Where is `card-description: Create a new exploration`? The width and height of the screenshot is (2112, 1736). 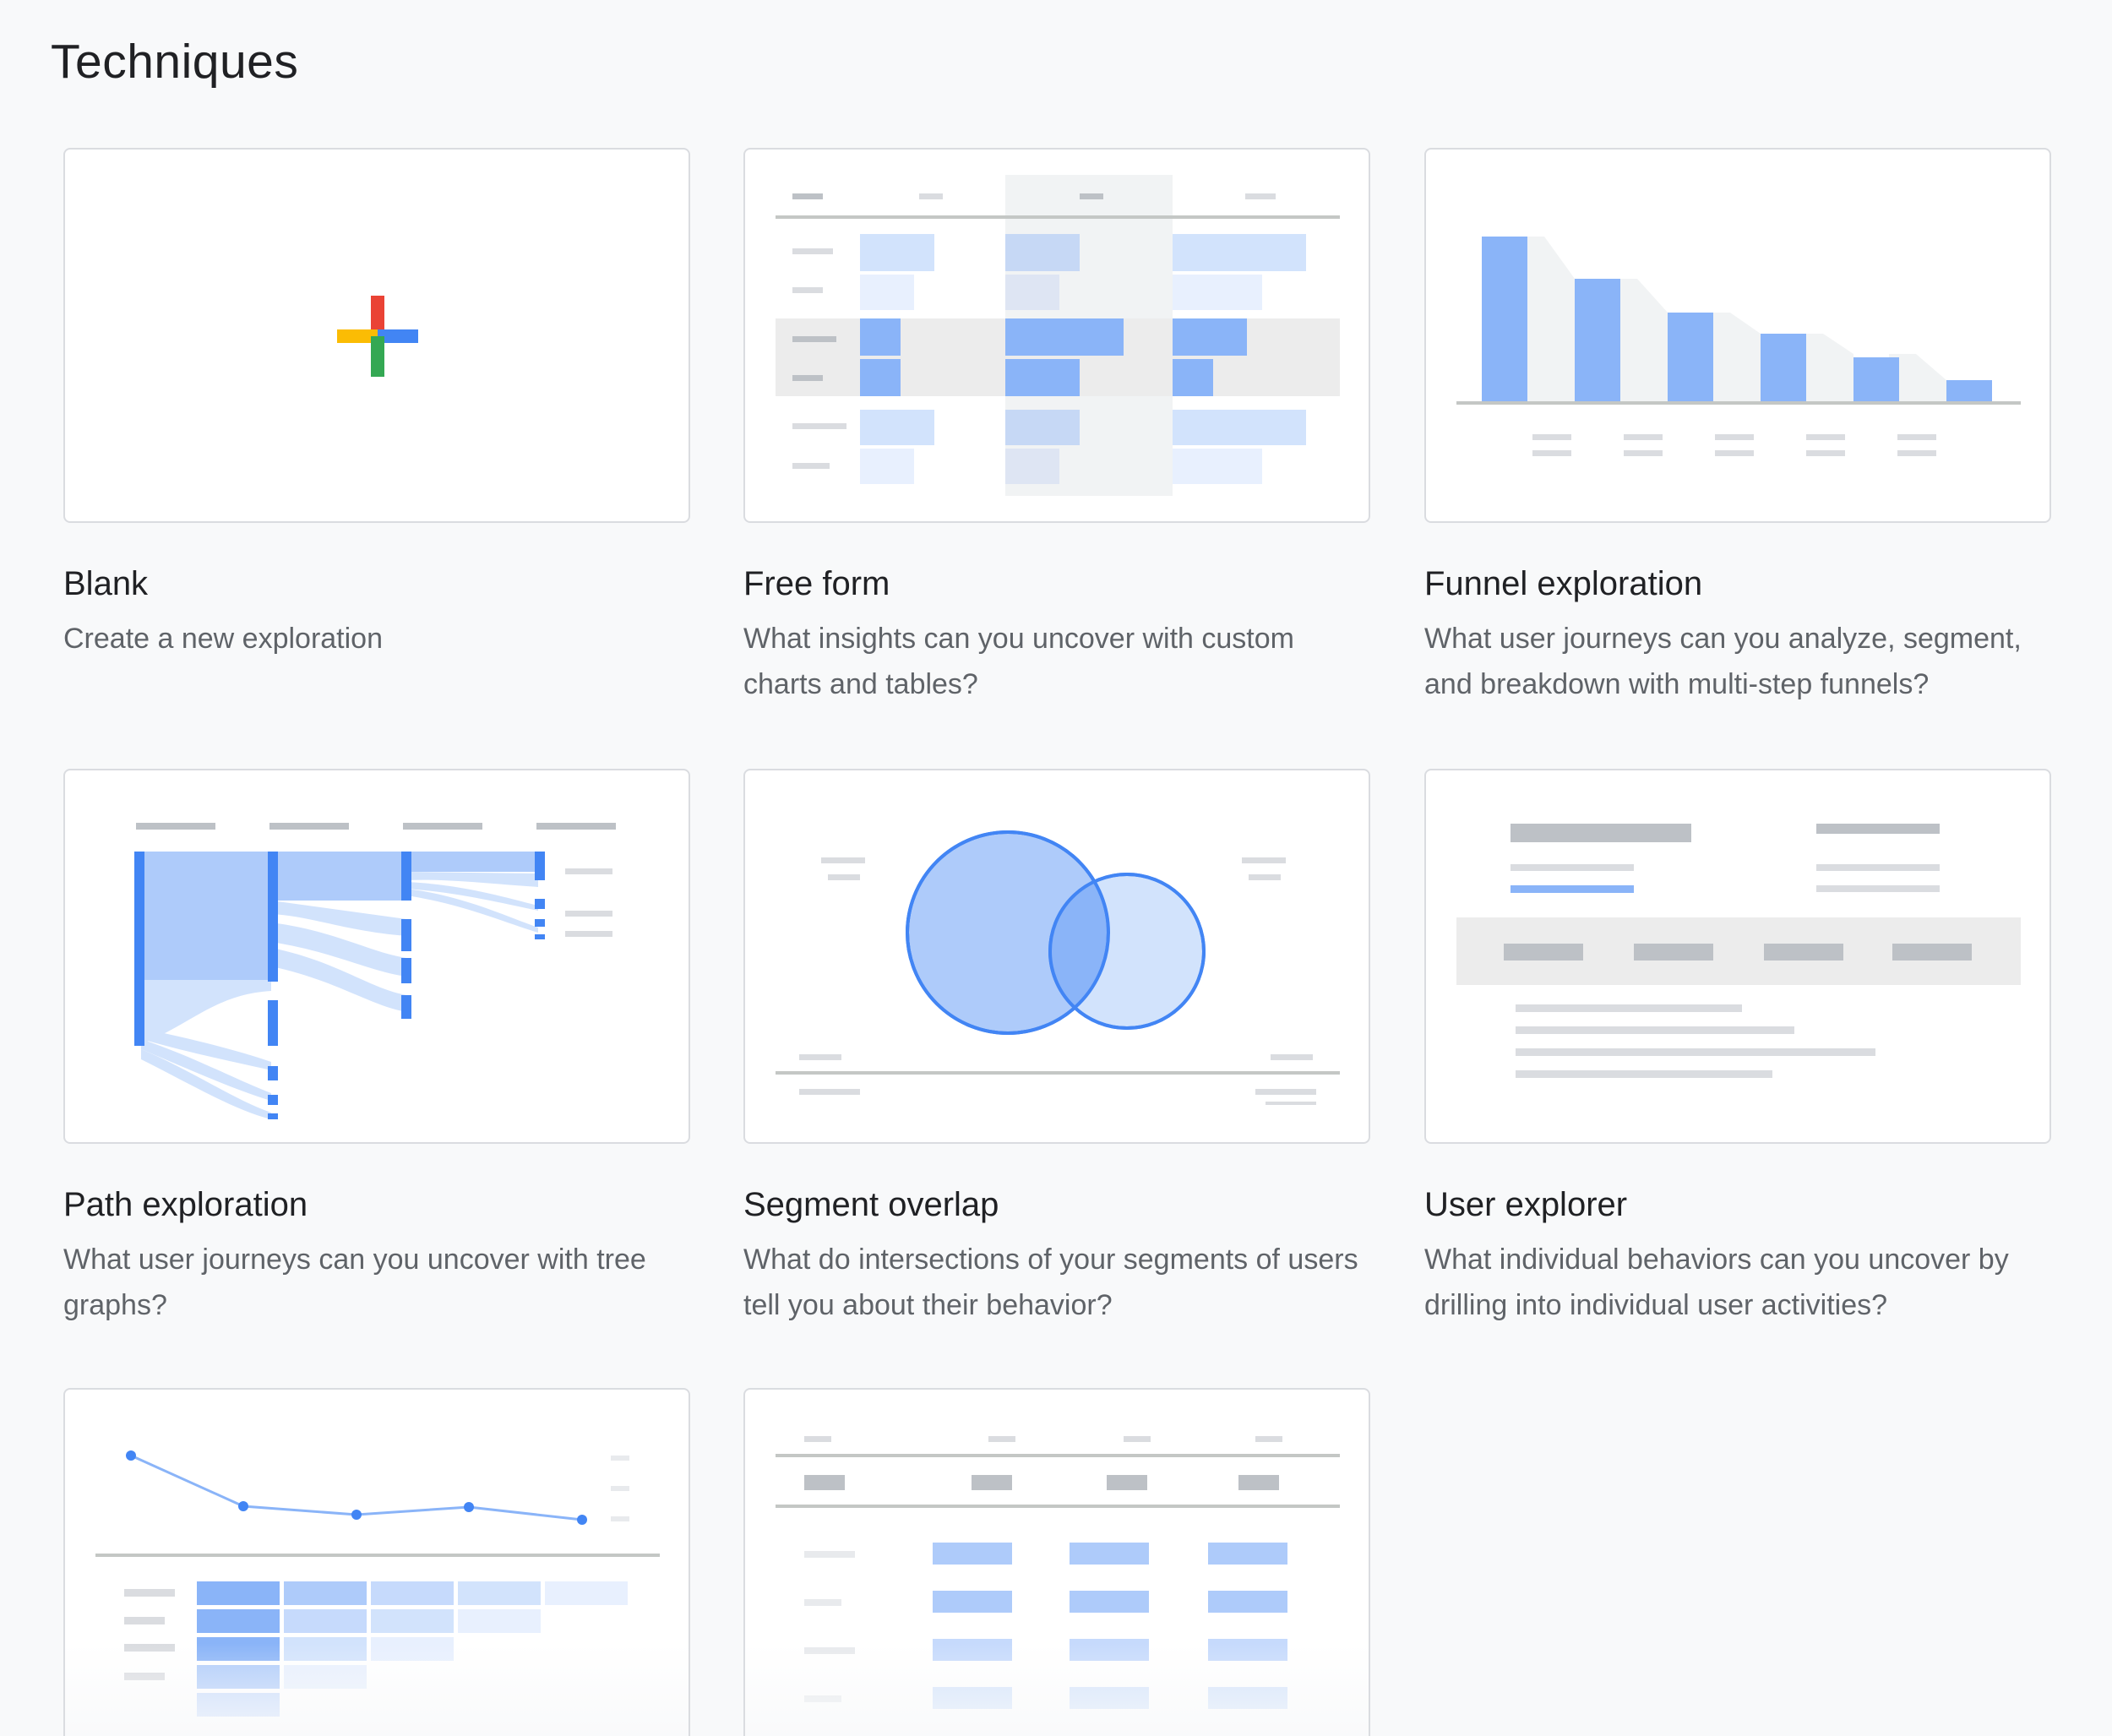 card-description: Create a new exploration is located at coordinates (223, 639).